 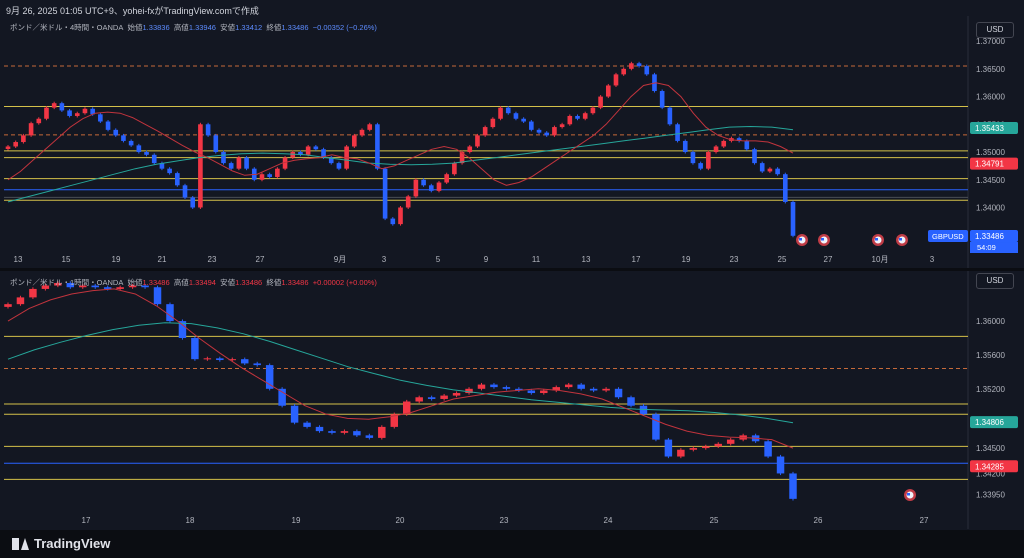 What do you see at coordinates (989, 236) in the screenshot?
I see `price-badge-label: 1.33486` at bounding box center [989, 236].